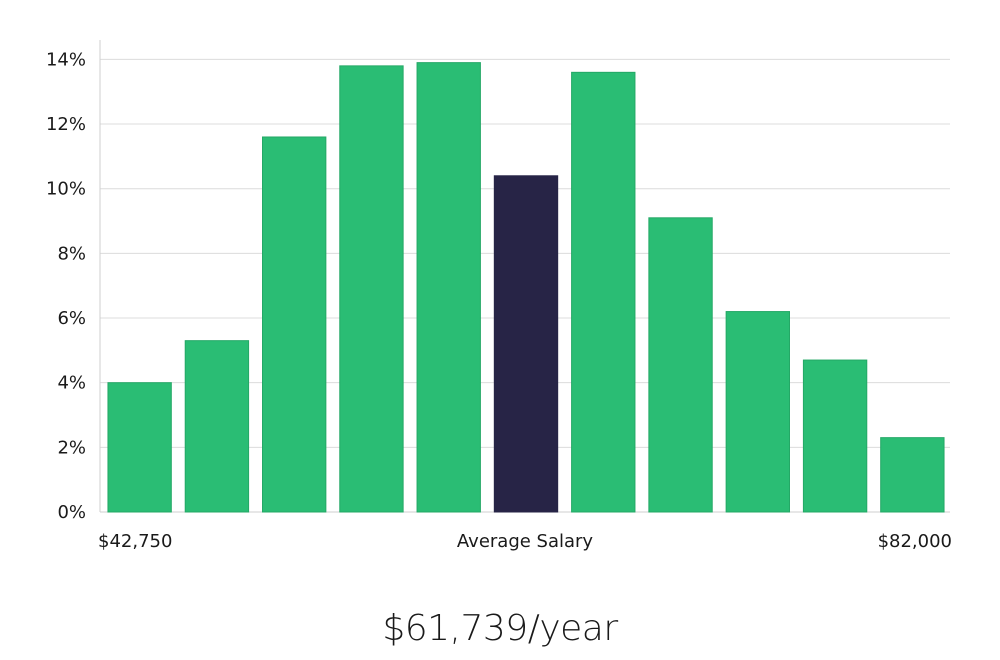  I want to click on y-tick-label: 2%, so click(71, 447).